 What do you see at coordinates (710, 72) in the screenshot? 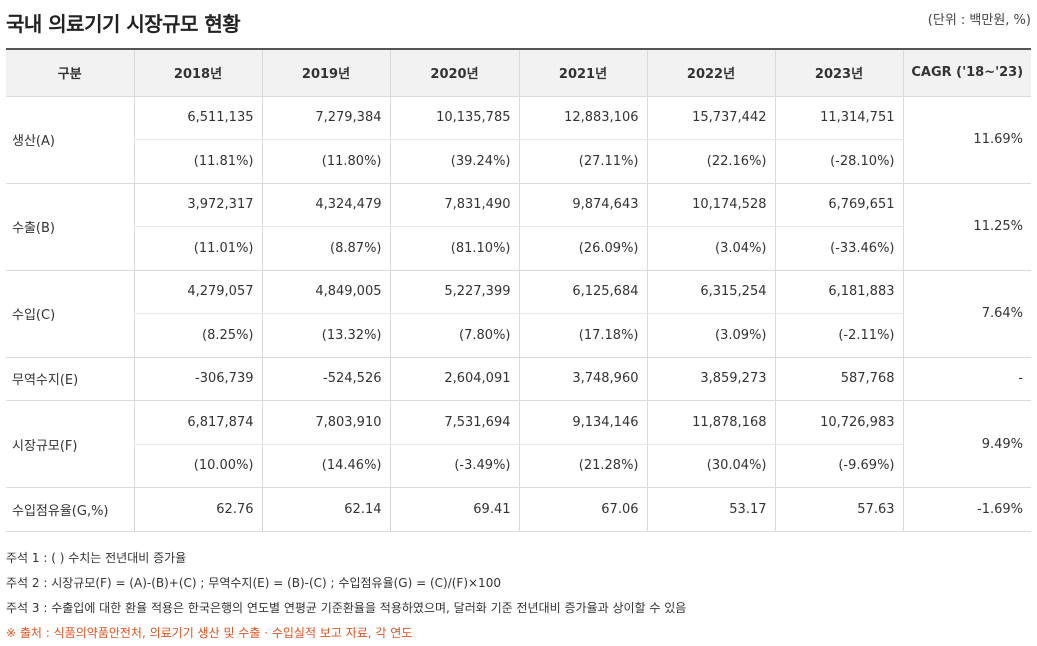
I see `header-year: 2022년` at bounding box center [710, 72].